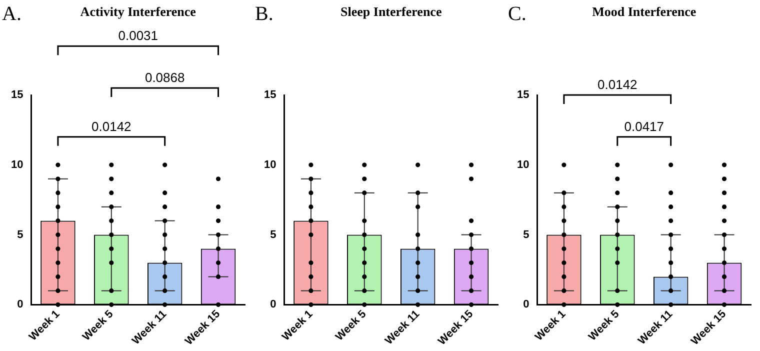  What do you see at coordinates (644, 11) in the screenshot?
I see `chart-title: Mood Interference` at bounding box center [644, 11].